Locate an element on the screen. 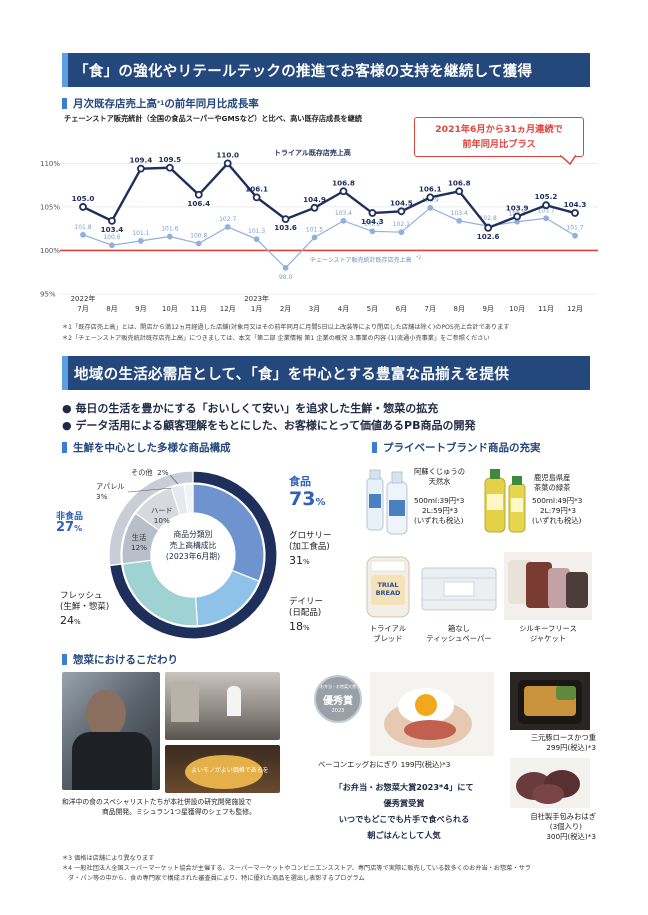 The height and width of the screenshot is (915, 648). x-tick-label: 2月 is located at coordinates (285, 309).